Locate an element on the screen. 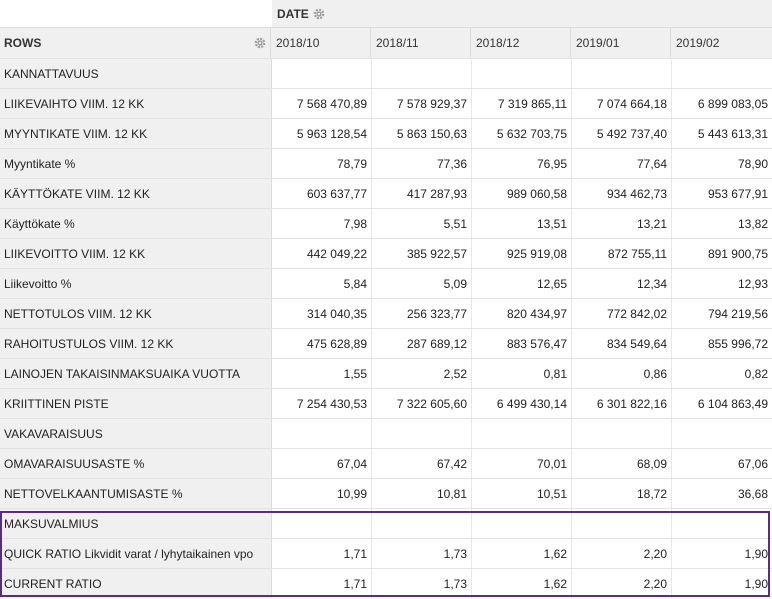 The width and height of the screenshot is (772, 599). value-cell: 7 254 430,53 is located at coordinates (322, 403).